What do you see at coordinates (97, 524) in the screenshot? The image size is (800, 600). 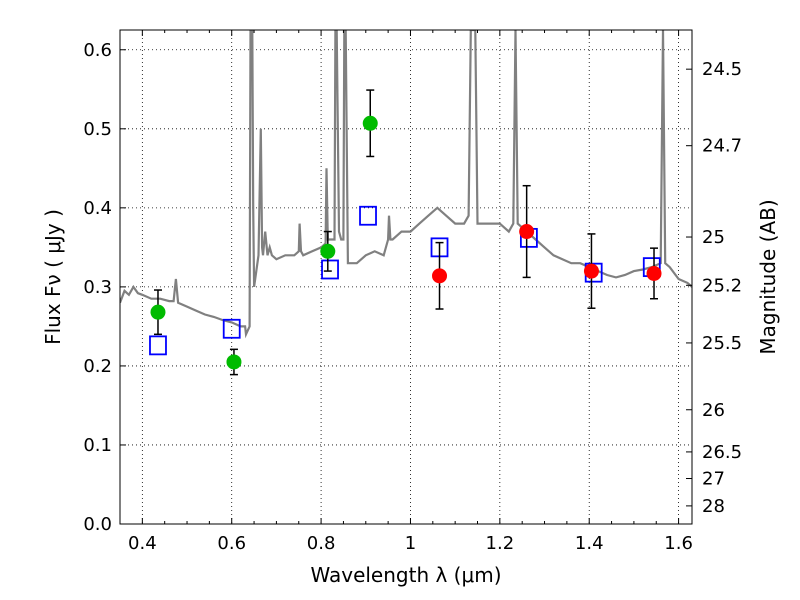 I see `y-tick-label: 0.0` at bounding box center [97, 524].